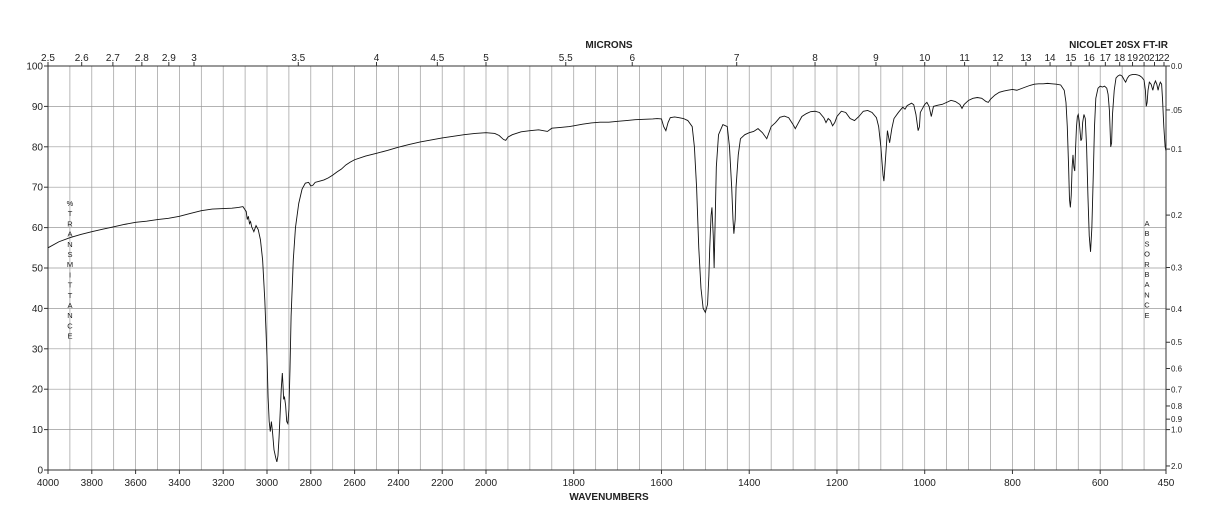 The height and width of the screenshot is (528, 1218). Describe the element at coordinates (113, 58) in the screenshot. I see `micron-tick-label: 2.7` at that location.